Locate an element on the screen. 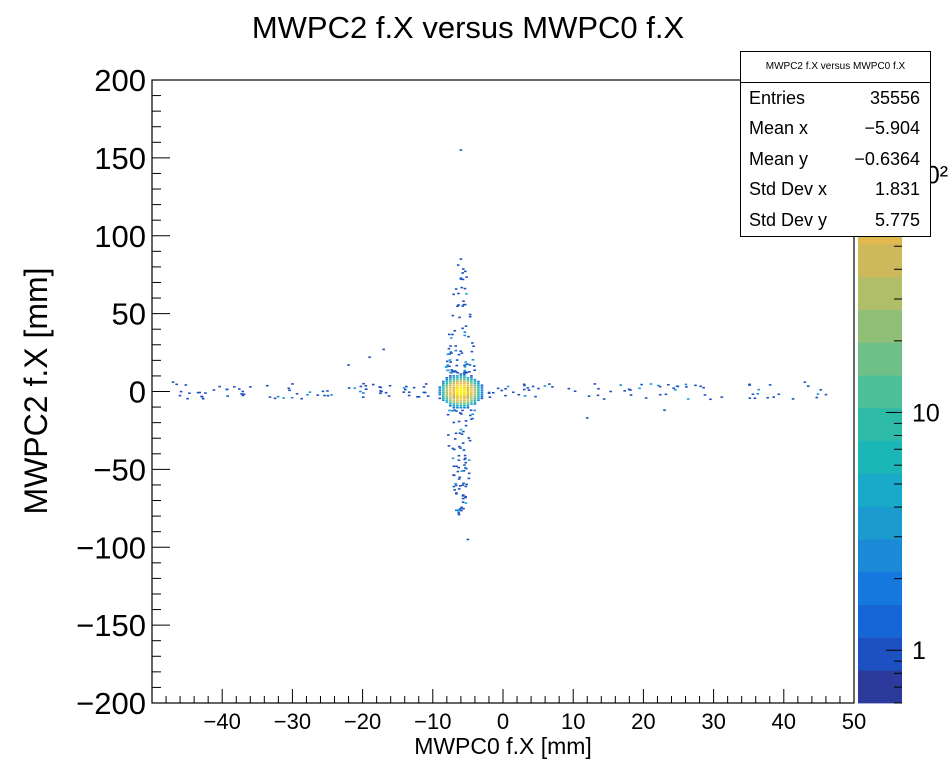 The image size is (949, 782). stats-row-mean-y: Mean y −0.6364 is located at coordinates (835, 159).